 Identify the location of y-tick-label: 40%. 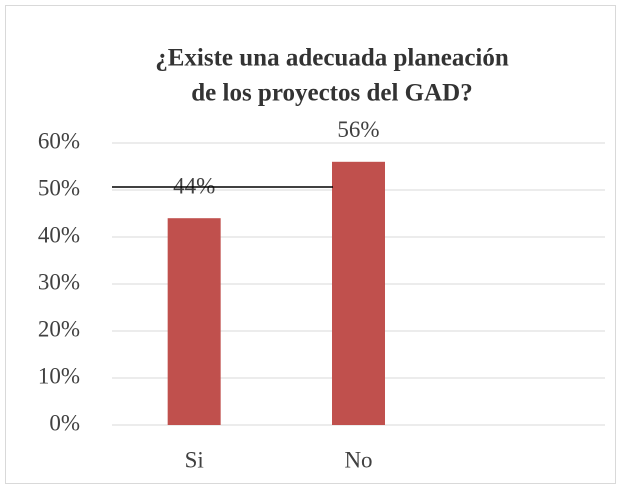
(59, 234).